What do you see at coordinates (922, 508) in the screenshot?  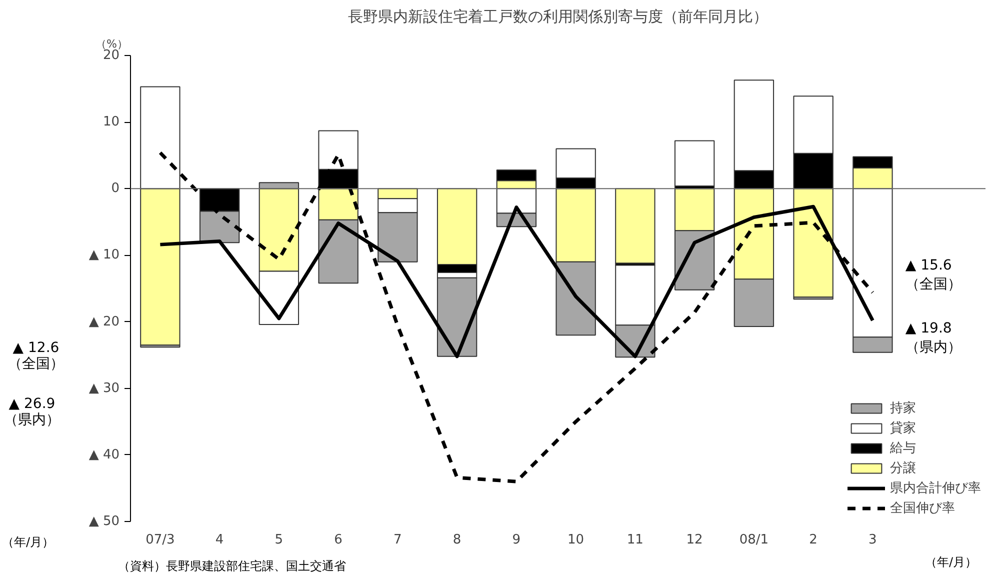 I see `legend-label: 全国伸び率` at bounding box center [922, 508].